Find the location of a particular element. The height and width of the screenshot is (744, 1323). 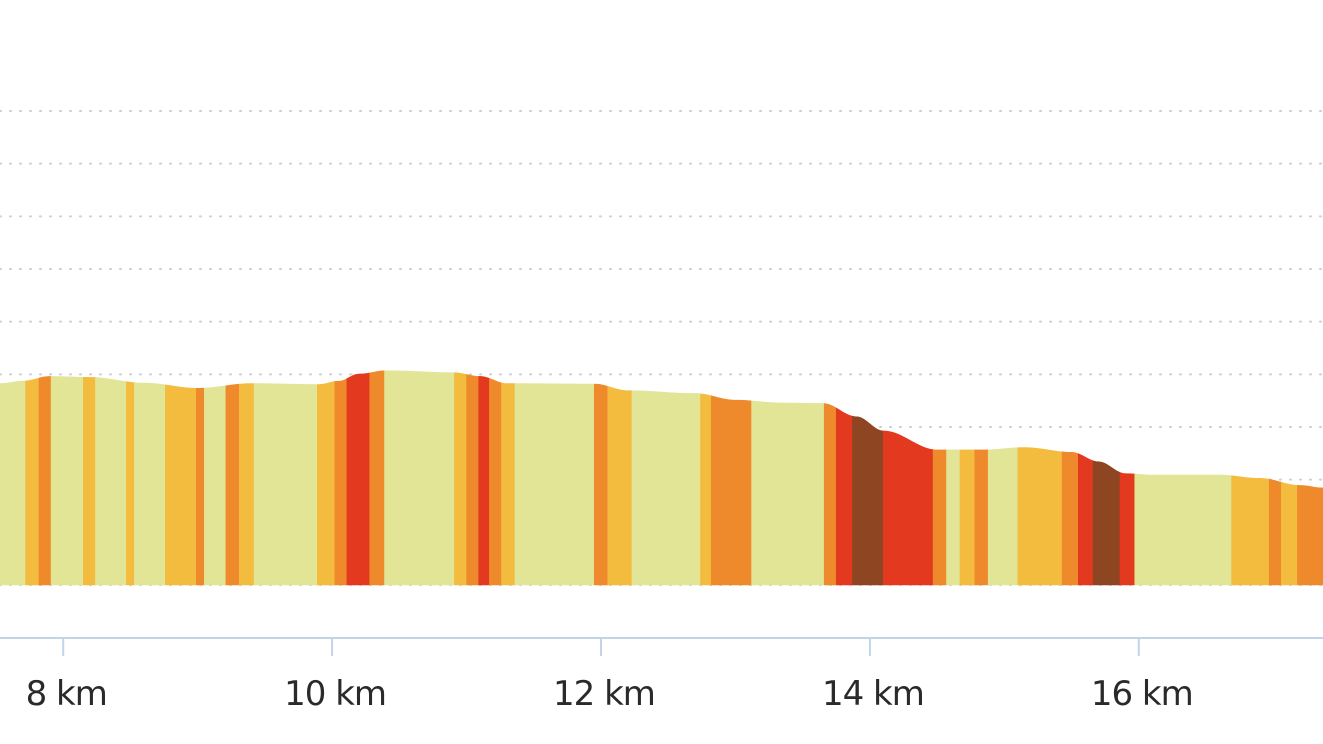

x-tick-label: 14 km is located at coordinates (873, 694).